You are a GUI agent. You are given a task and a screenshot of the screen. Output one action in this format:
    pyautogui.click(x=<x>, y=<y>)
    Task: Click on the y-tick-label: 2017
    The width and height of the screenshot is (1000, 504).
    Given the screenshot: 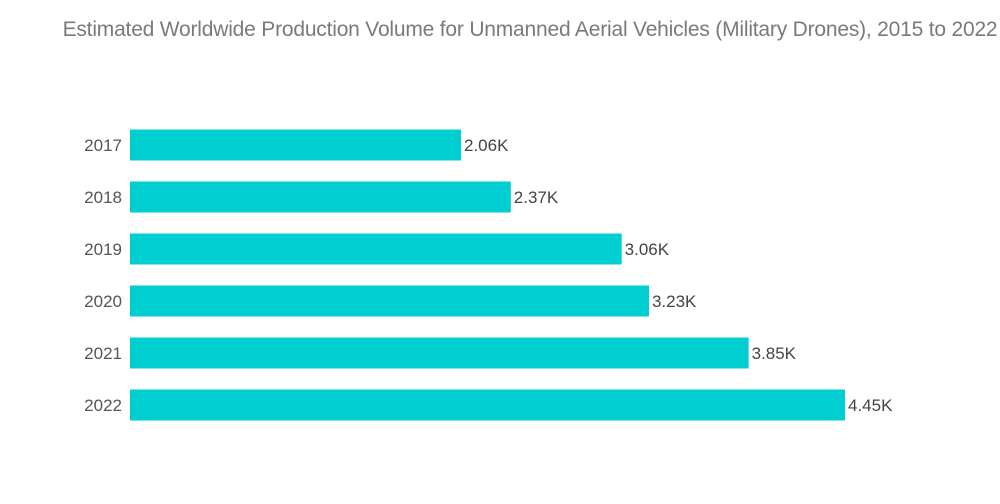 What is the action you would take?
    pyautogui.click(x=103, y=145)
    